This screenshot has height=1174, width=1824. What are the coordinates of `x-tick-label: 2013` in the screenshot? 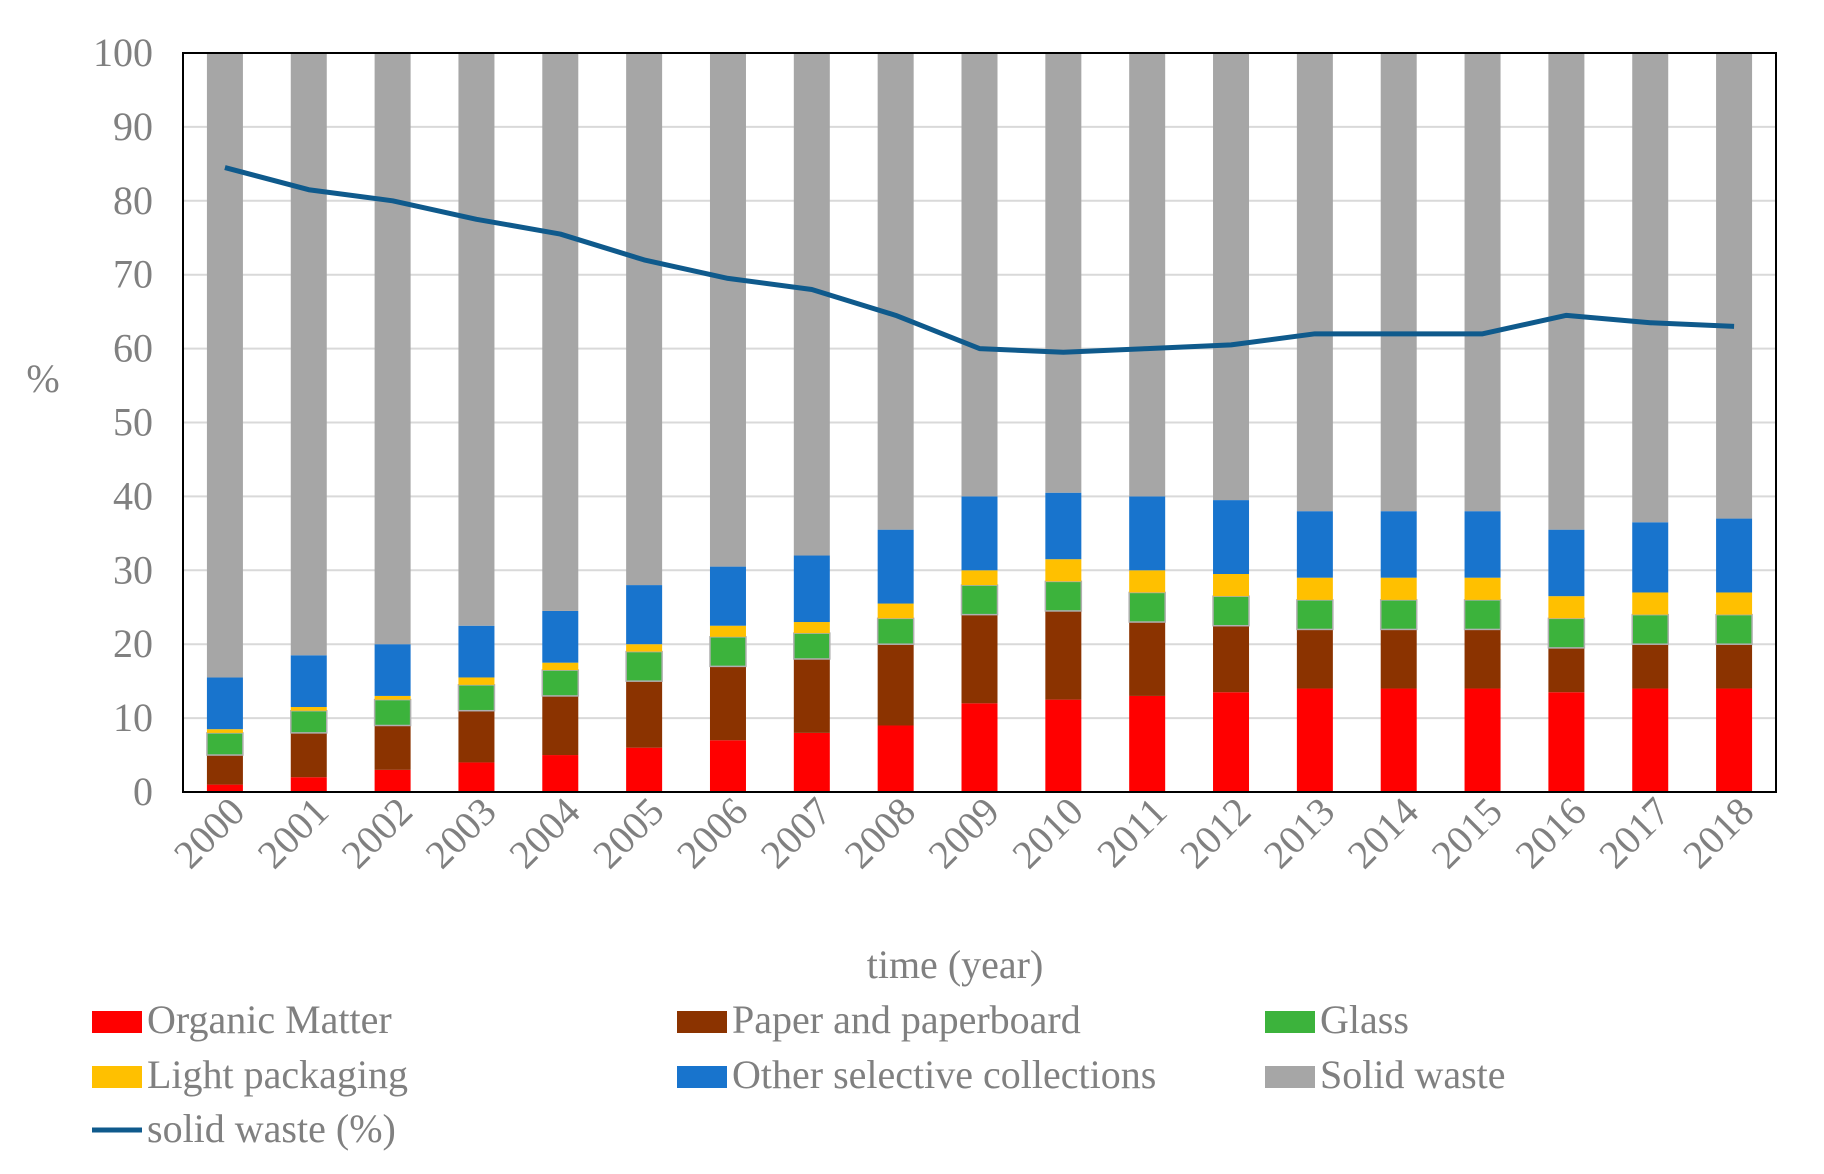 It's located at (1299, 833).